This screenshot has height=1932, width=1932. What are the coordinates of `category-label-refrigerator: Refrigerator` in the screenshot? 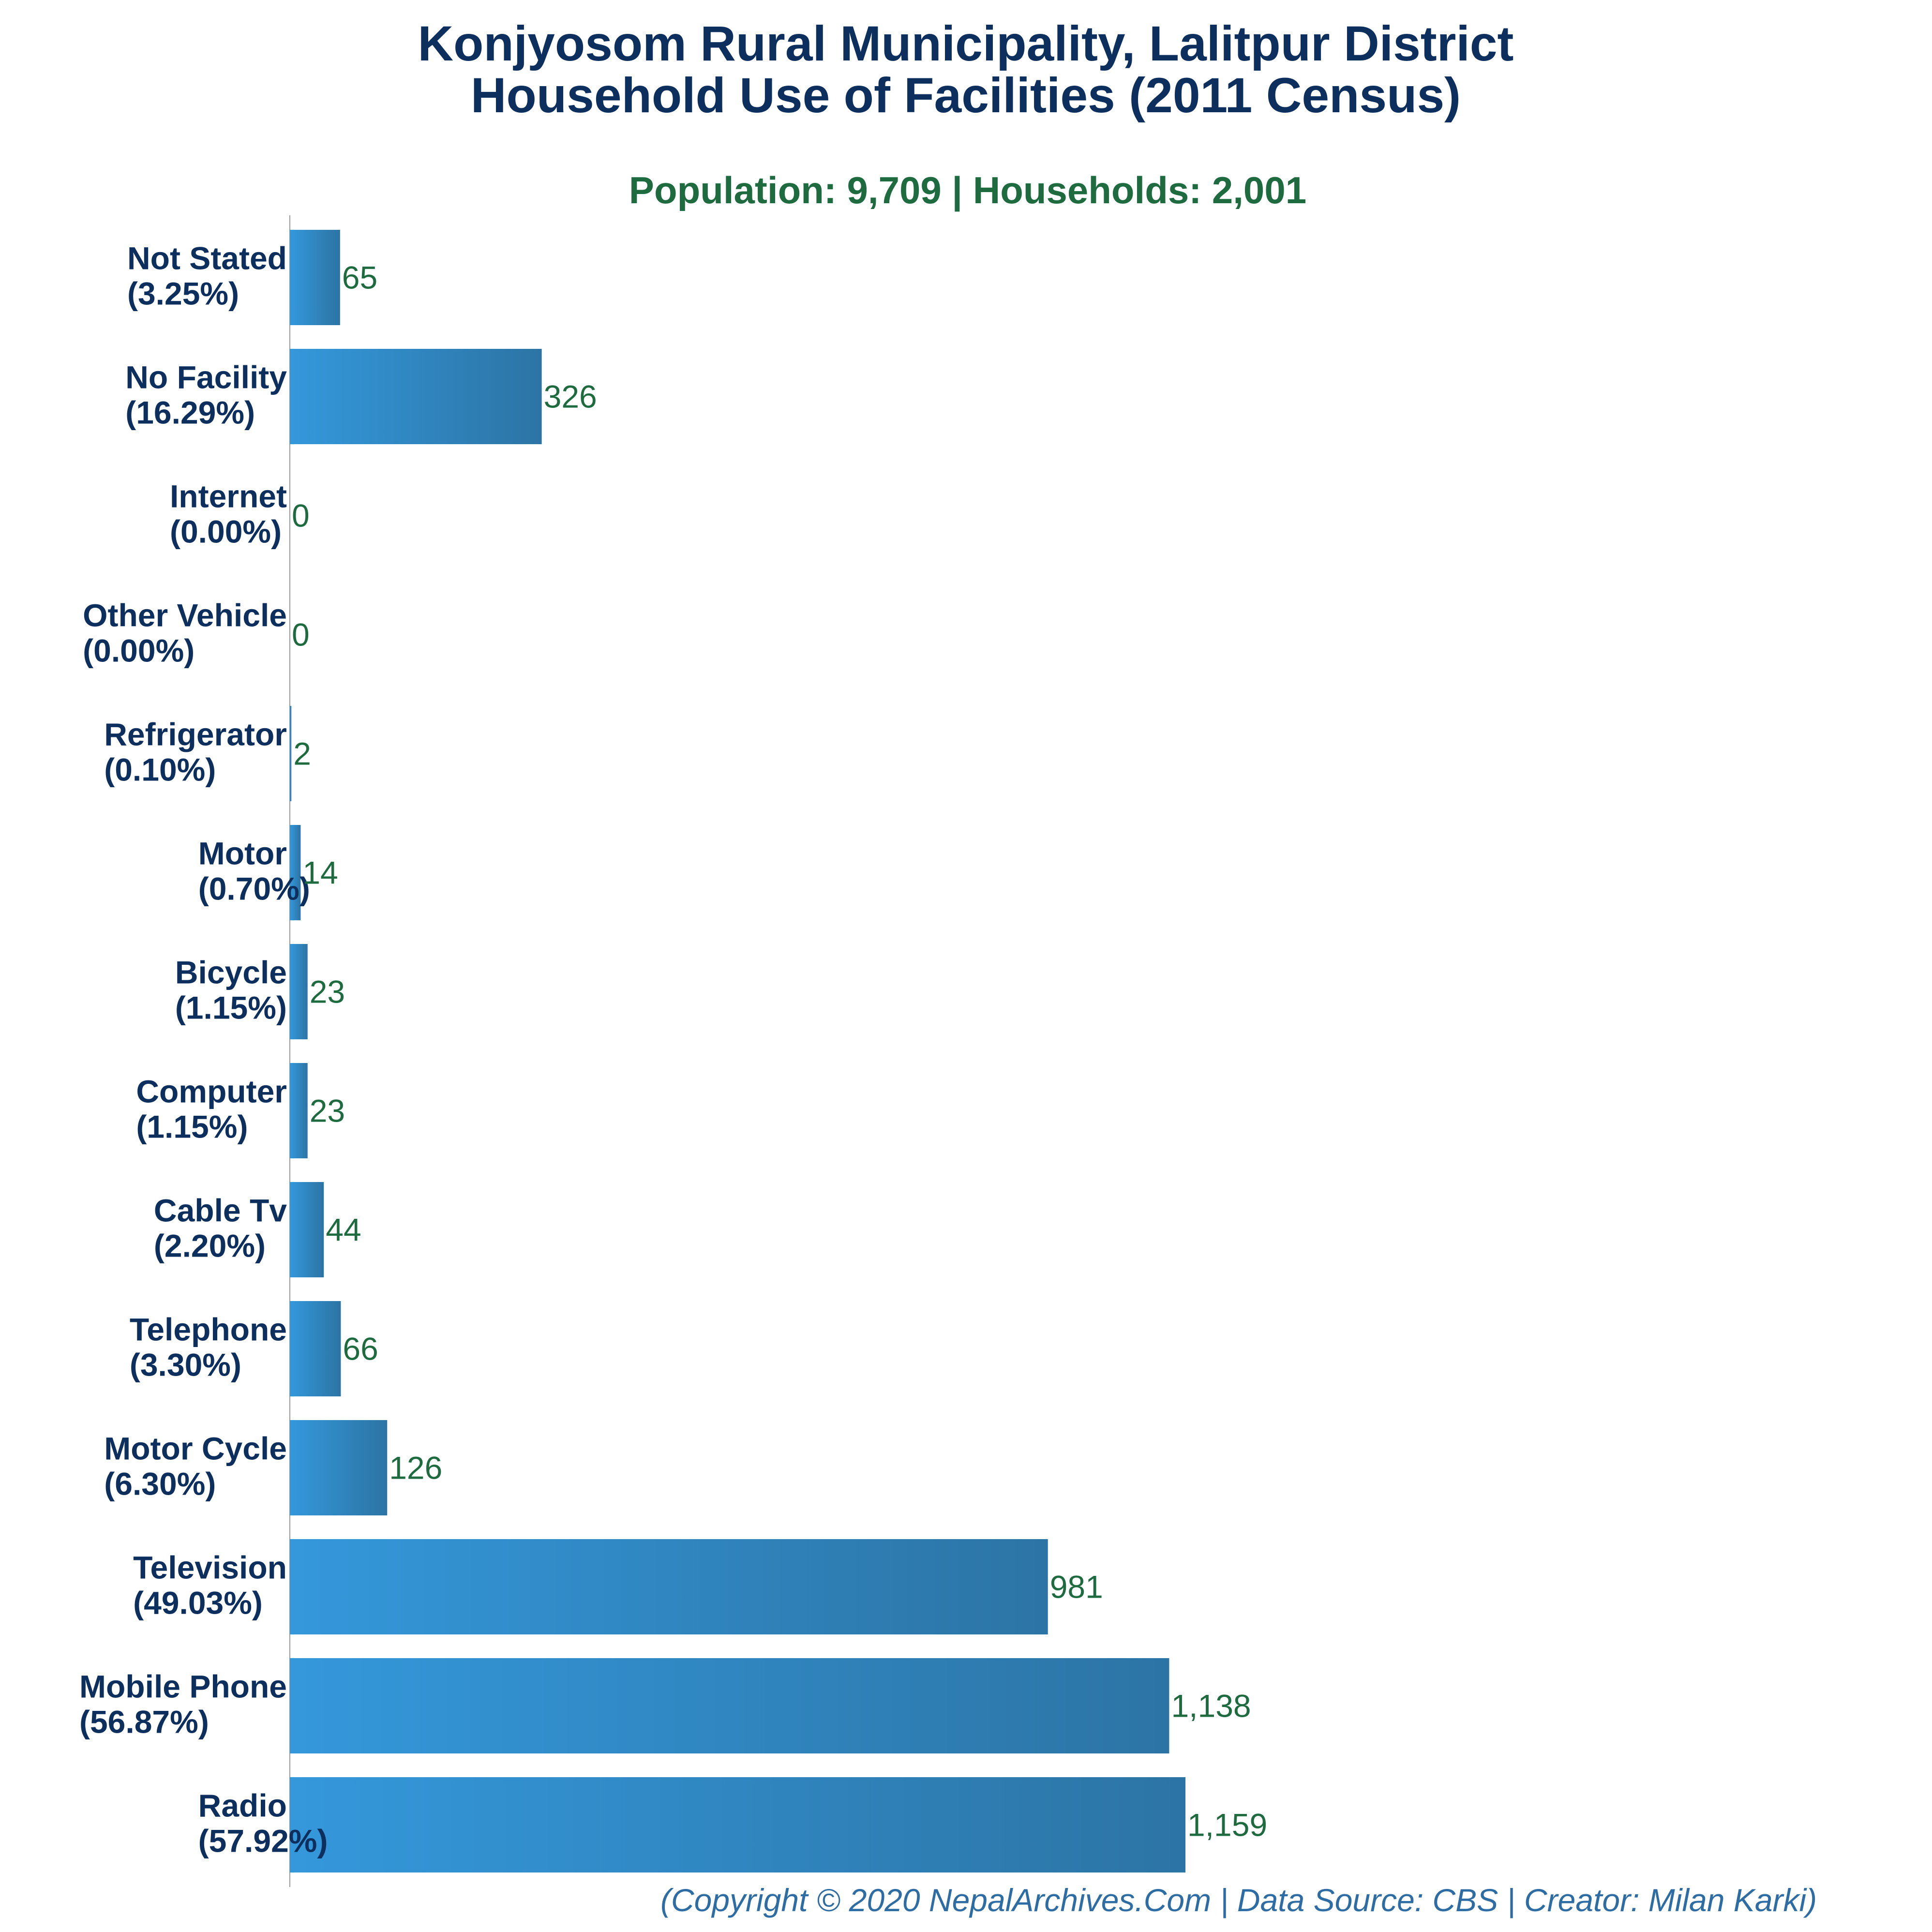 It's located at (195, 734).